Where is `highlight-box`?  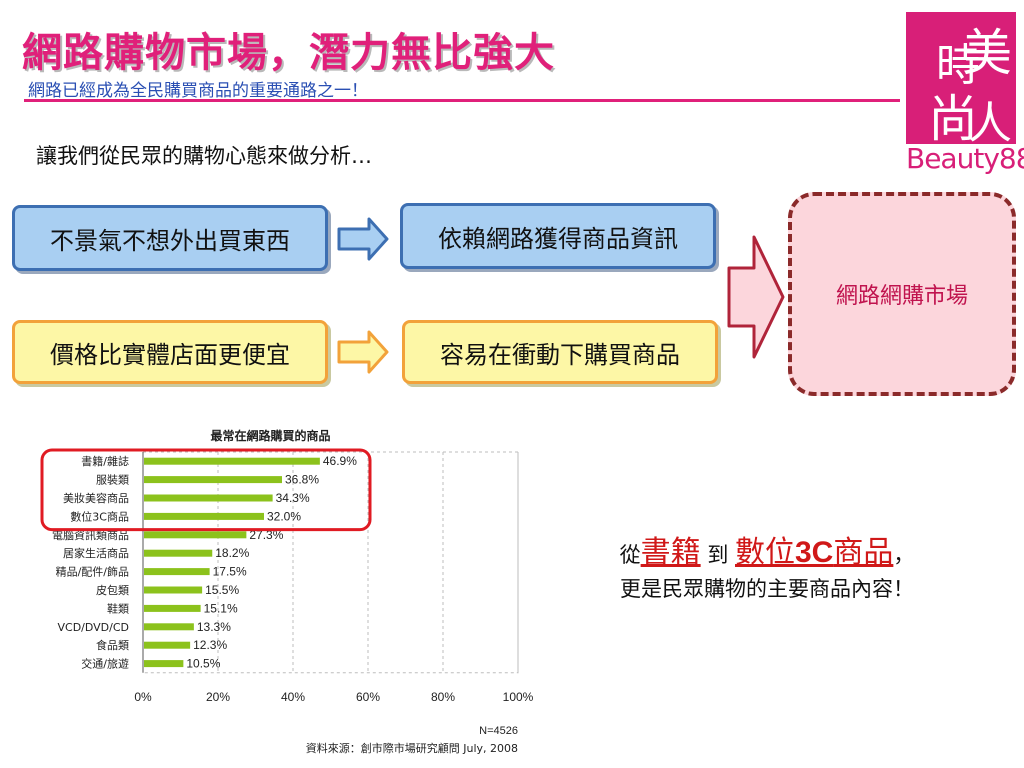 highlight-box is located at coordinates (206, 490).